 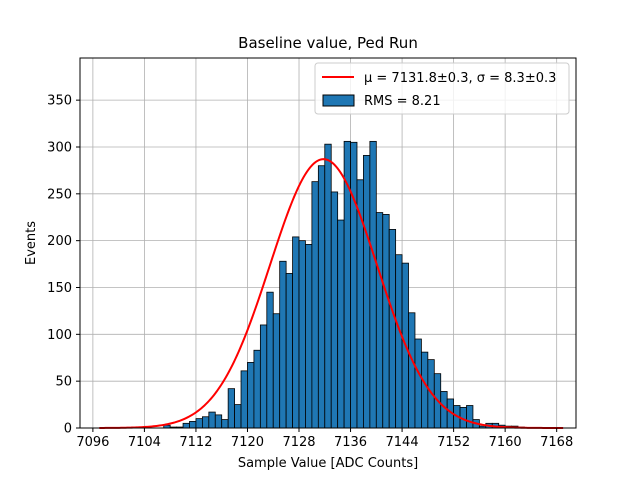 I want to click on legend-fit-label-mu: μ = 7131.8±0.3,, so click(x=420, y=78).